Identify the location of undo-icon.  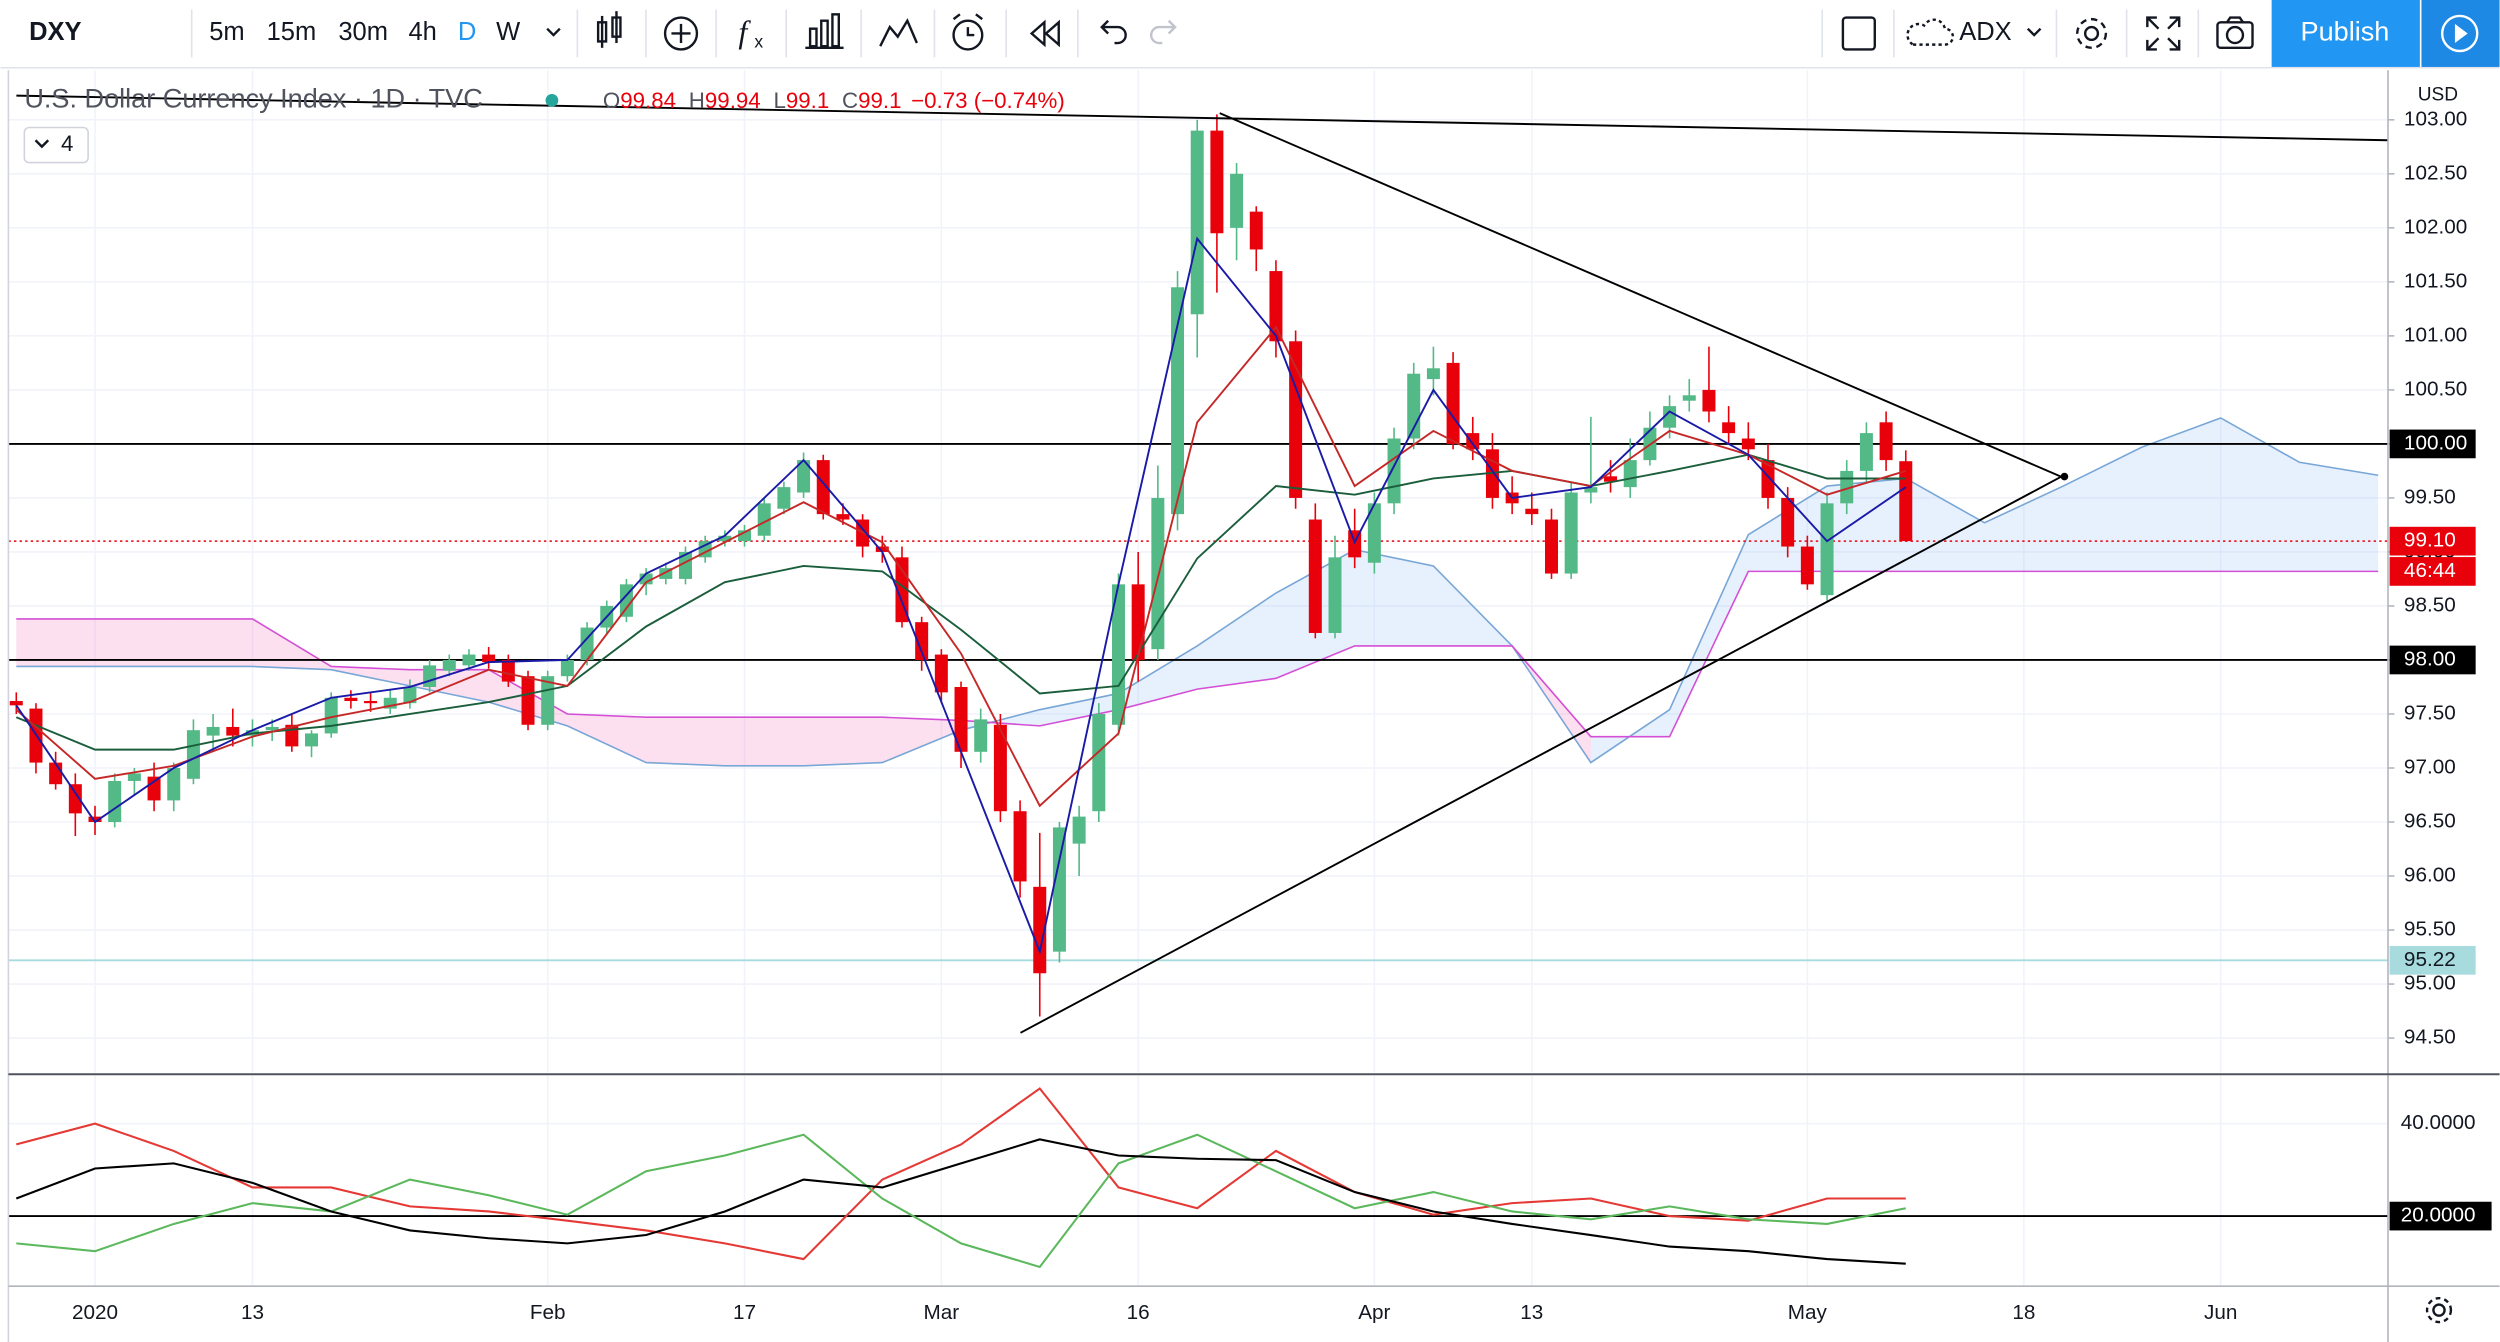
(1113, 32).